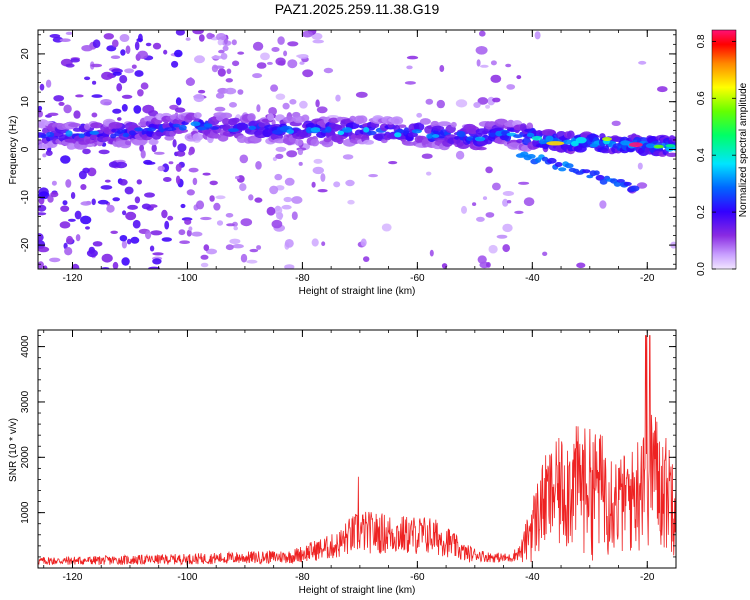  What do you see at coordinates (187, 577) in the screenshot?
I see `snr-x-tick-label: -100` at bounding box center [187, 577].